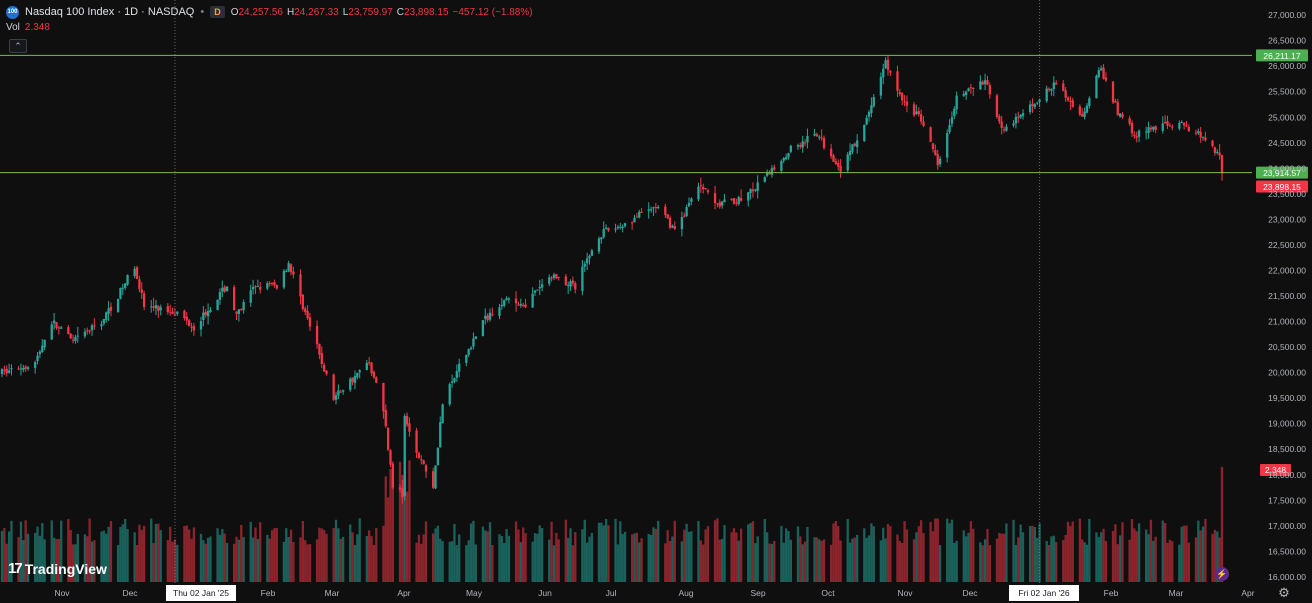 The height and width of the screenshot is (603, 1312). I want to click on tradingview-logo: 17 TradingView, so click(57, 568).